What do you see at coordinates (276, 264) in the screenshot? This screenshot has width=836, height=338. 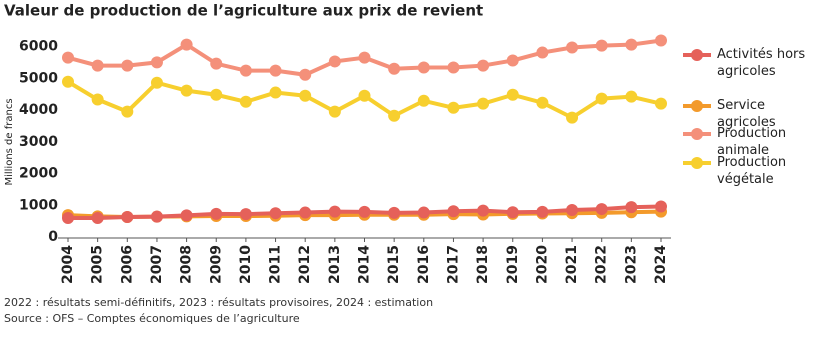 I see `x-tick-label: 2011` at bounding box center [276, 264].